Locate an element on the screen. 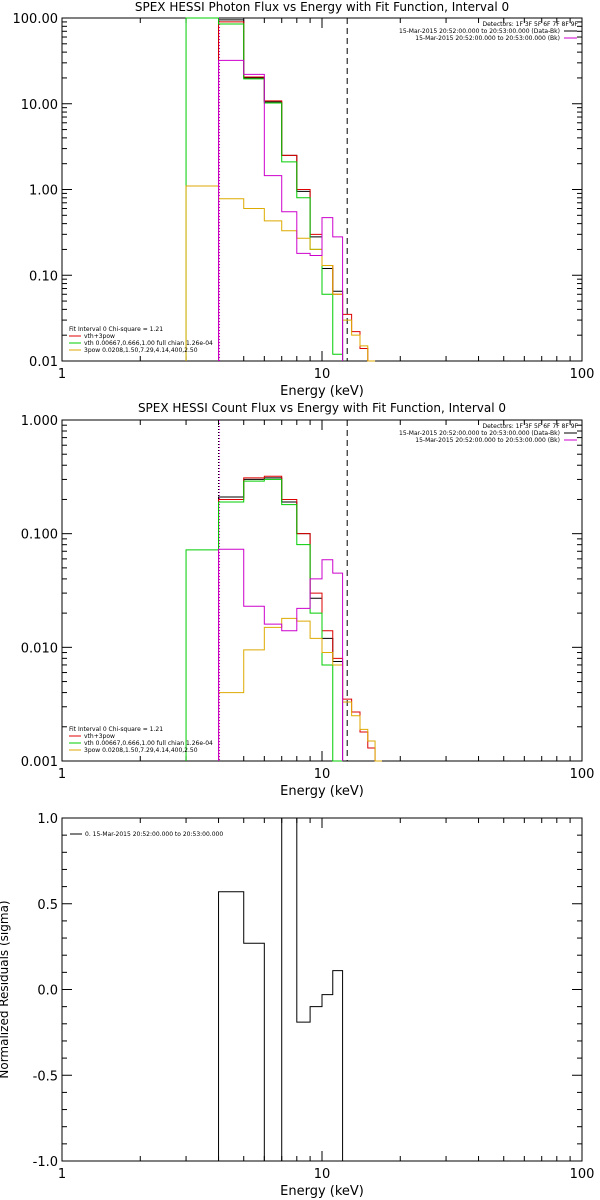 This screenshot has width=600, height=1200. y-axis-label: Normalized Residuals (sigma) is located at coordinates (5, 989).